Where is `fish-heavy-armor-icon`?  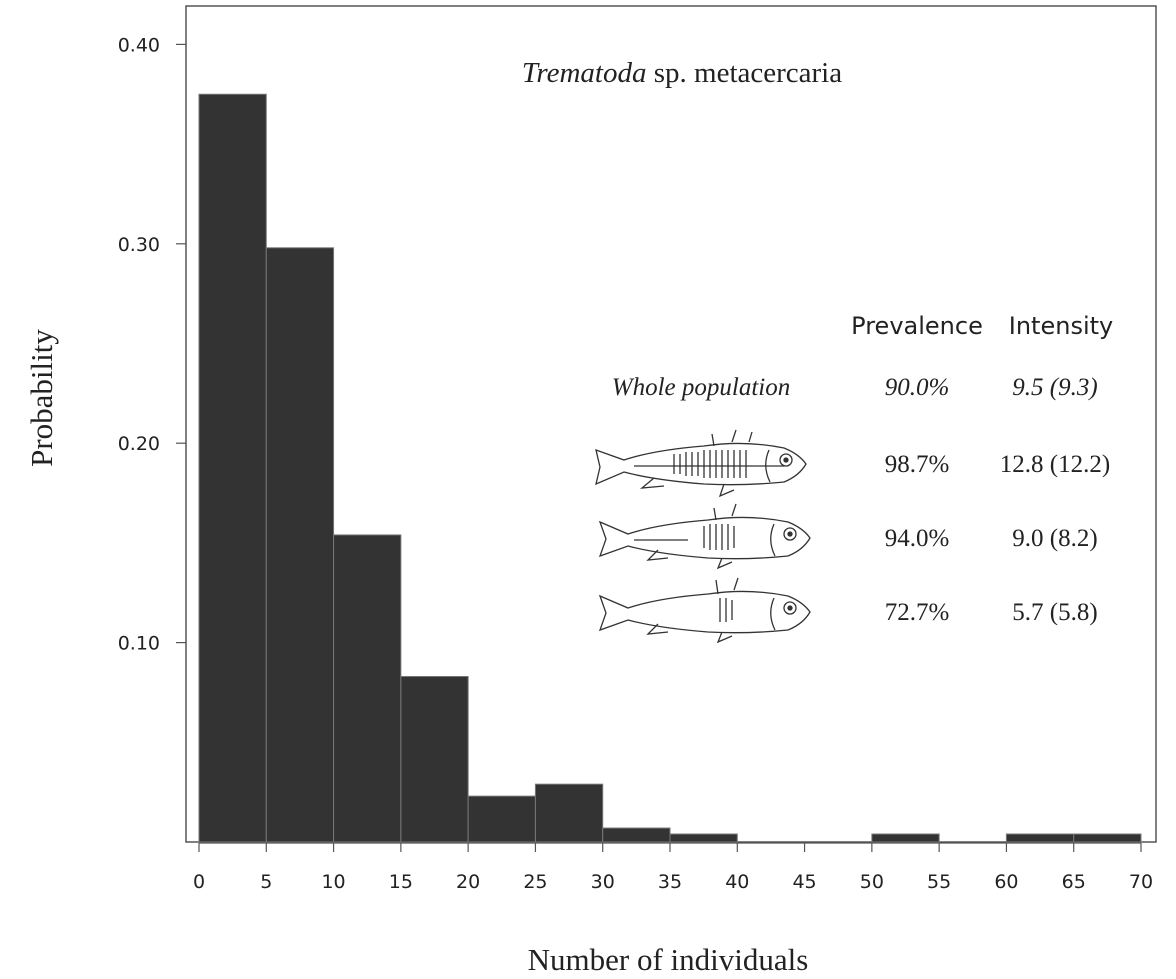
fish-heavy-armor-icon is located at coordinates (701, 463).